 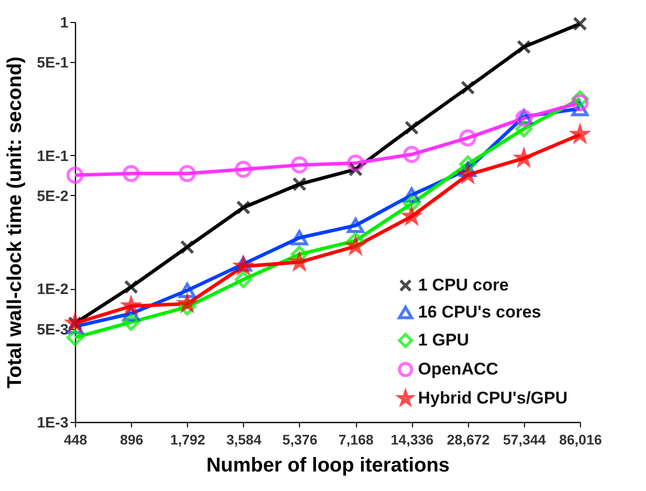 I want to click on legend-label: OpenACC, so click(x=458, y=369).